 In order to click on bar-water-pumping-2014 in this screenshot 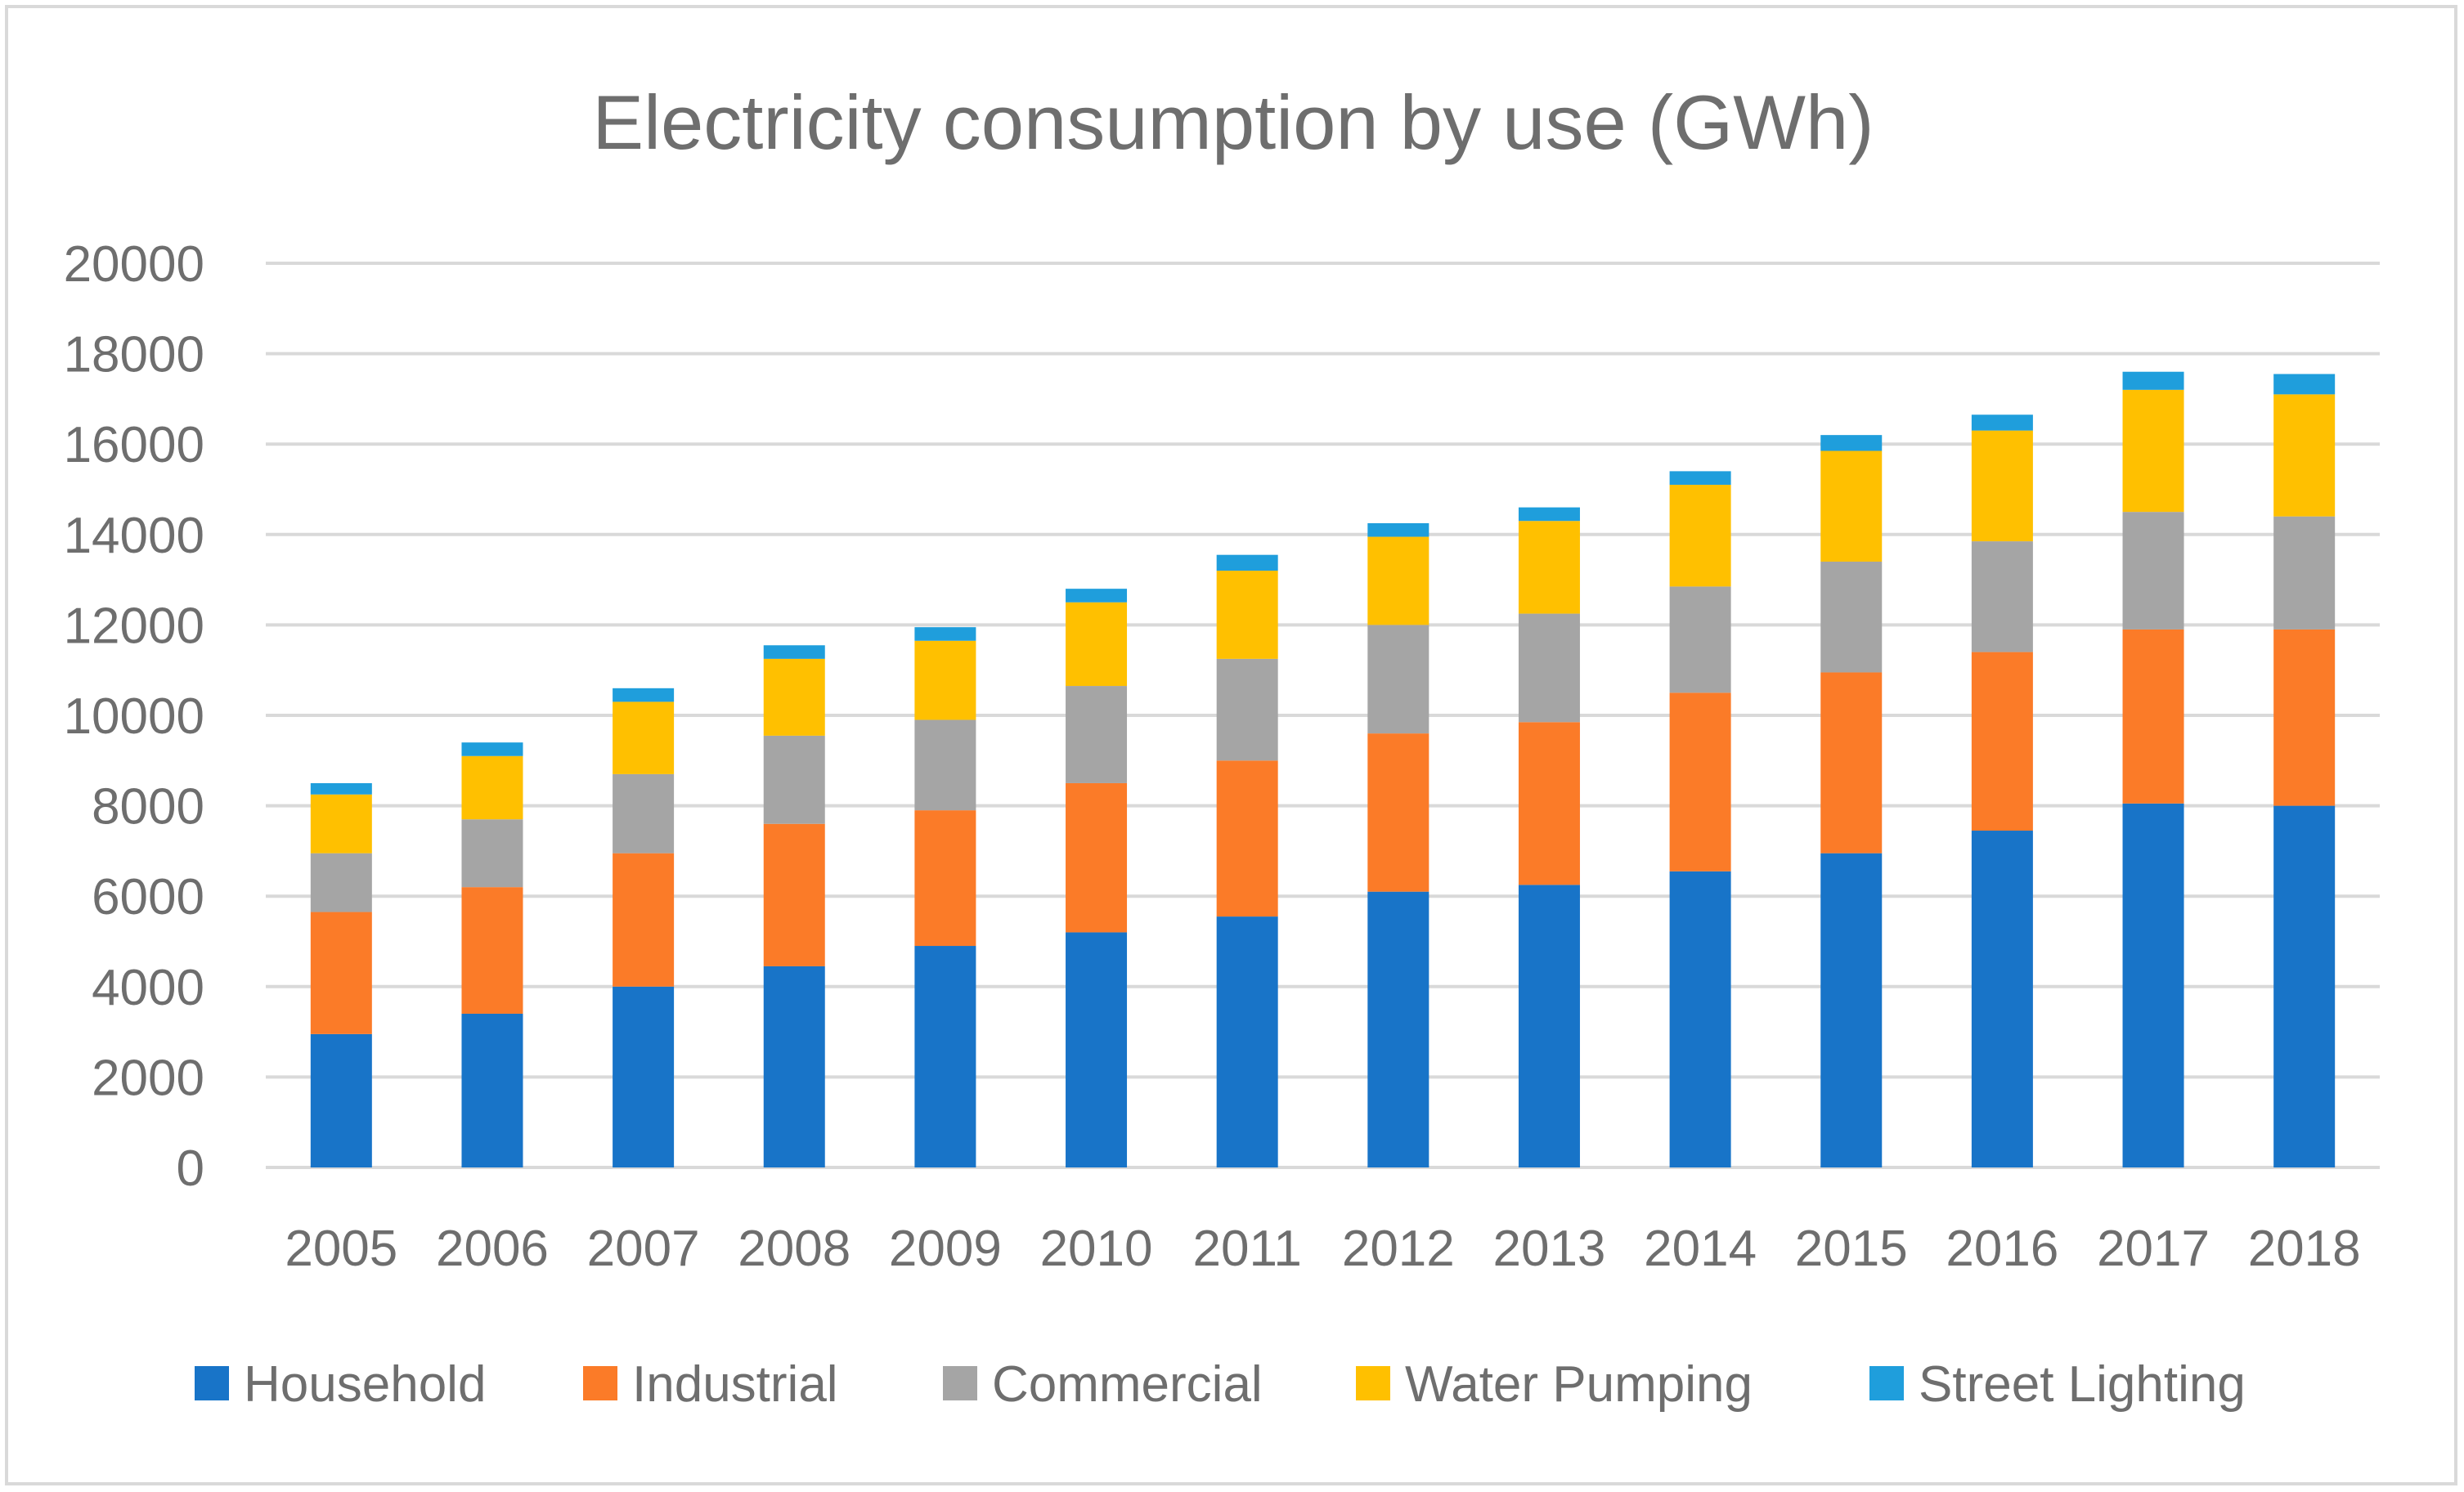, I will do `click(1700, 535)`.